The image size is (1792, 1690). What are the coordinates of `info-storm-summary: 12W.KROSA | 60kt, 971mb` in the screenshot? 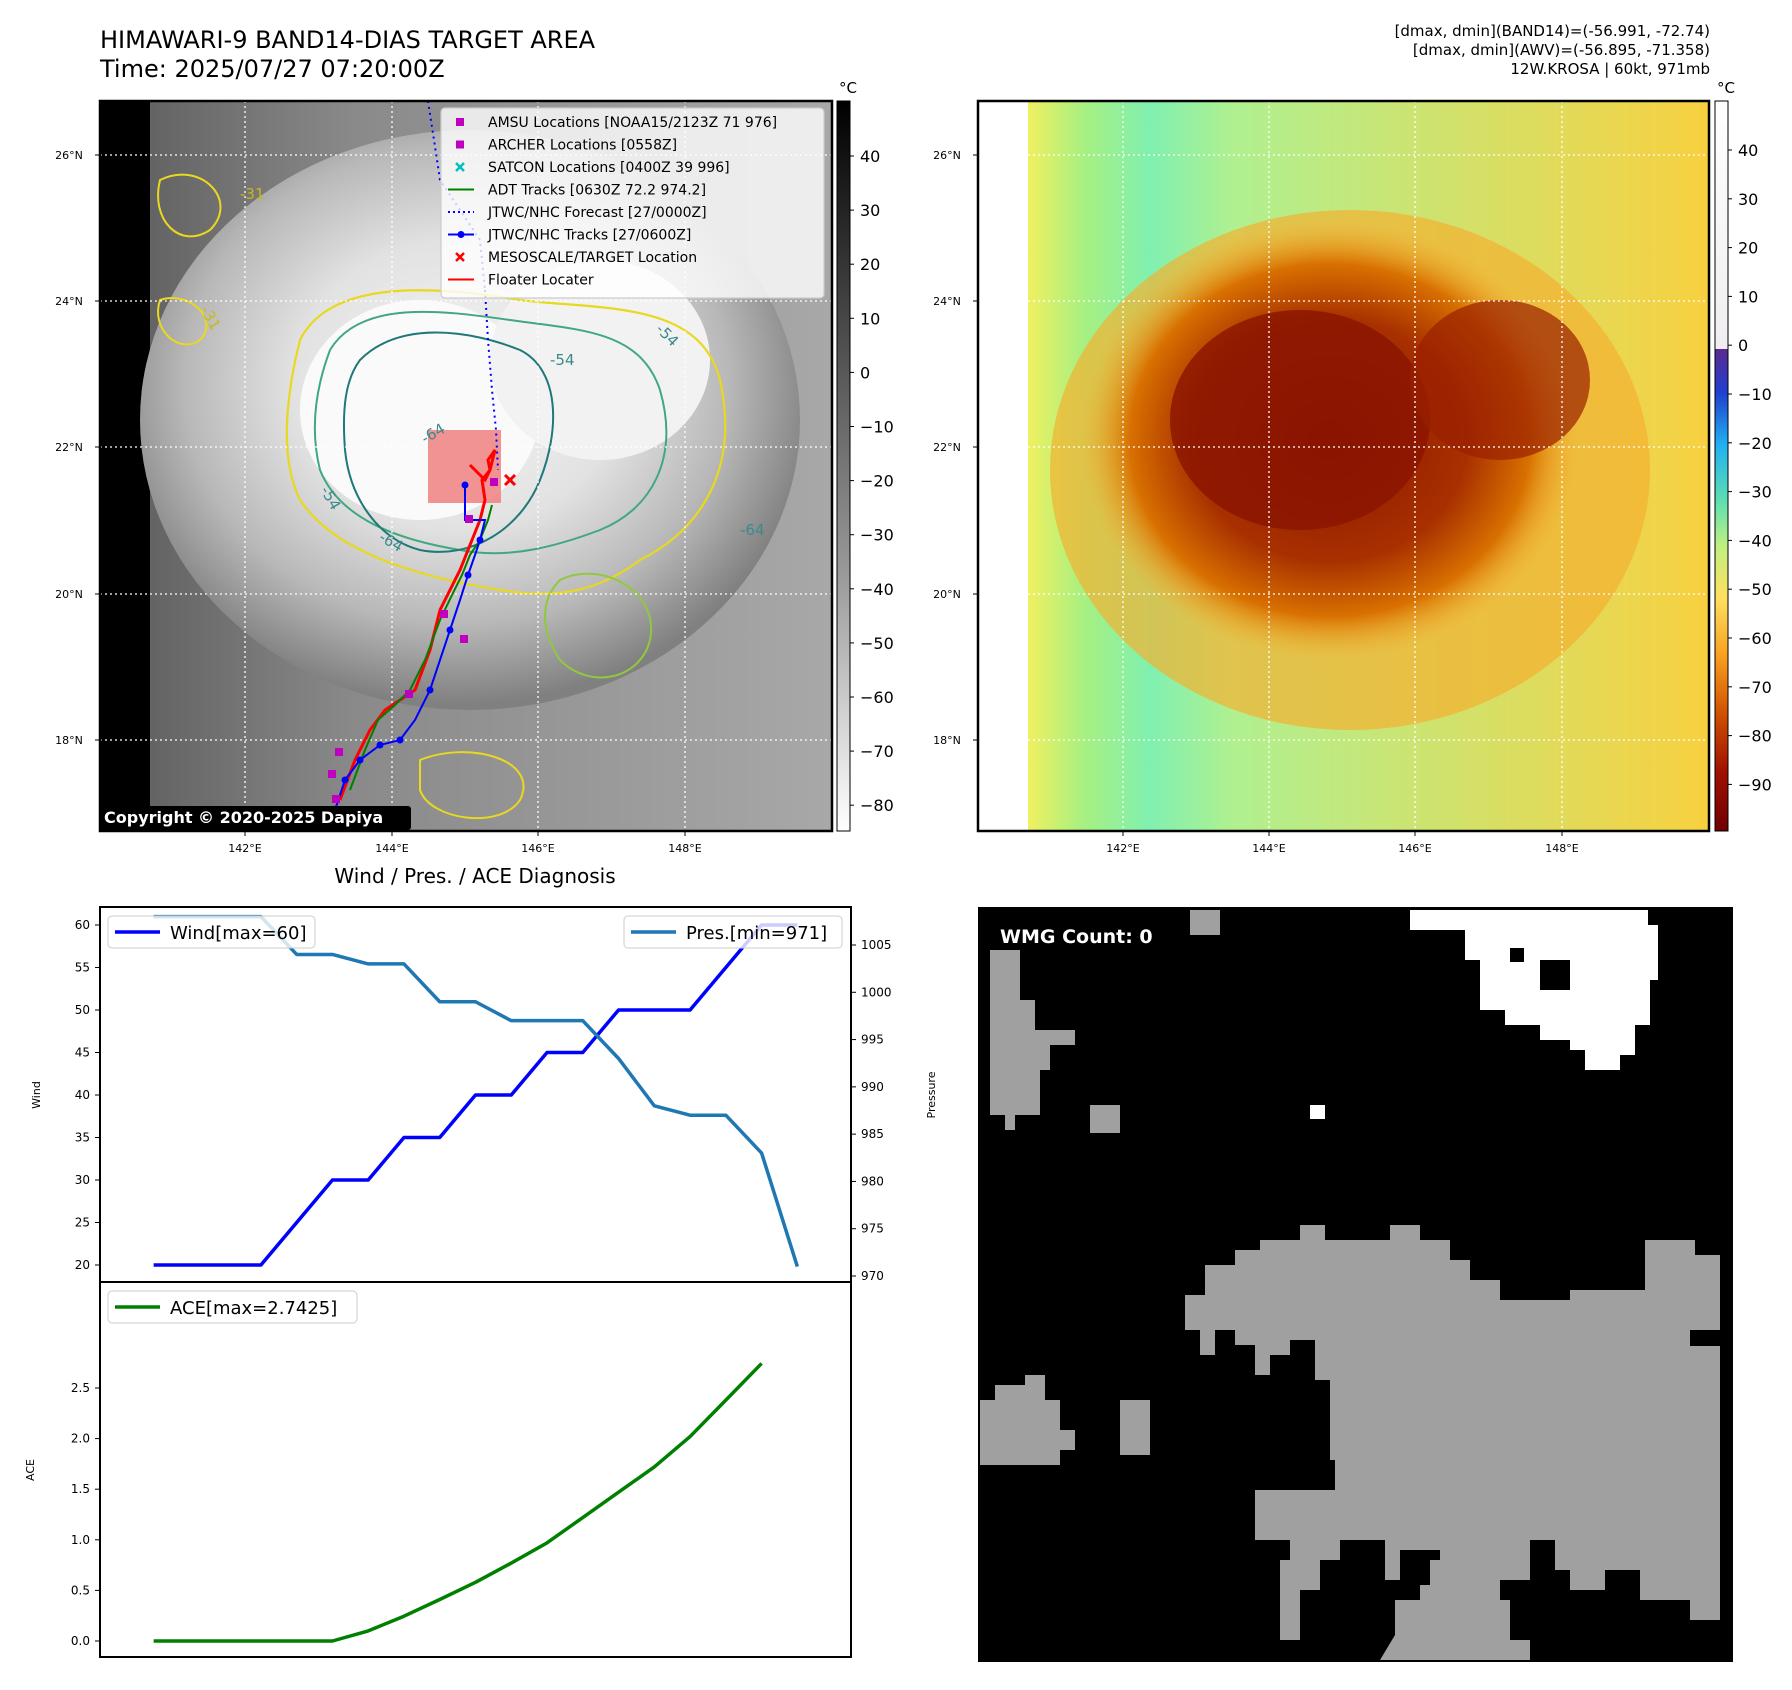 It's located at (1610, 69).